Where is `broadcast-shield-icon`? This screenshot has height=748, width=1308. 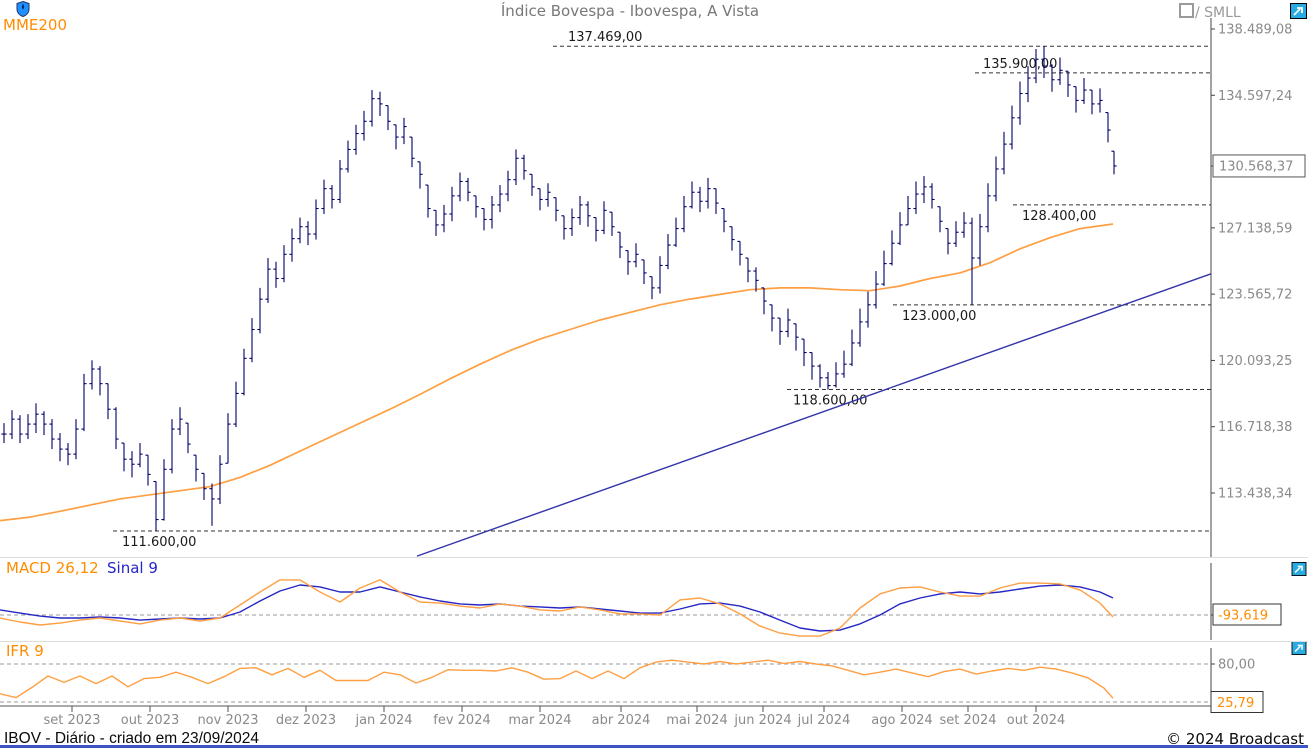 broadcast-shield-icon is located at coordinates (23, 10).